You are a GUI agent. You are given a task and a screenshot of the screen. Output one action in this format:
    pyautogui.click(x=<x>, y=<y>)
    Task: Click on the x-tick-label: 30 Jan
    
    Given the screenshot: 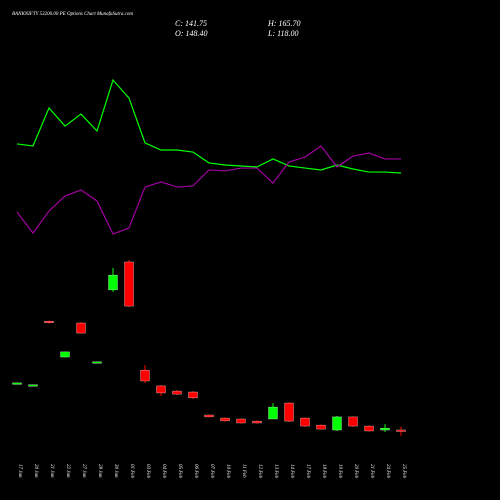 What is the action you would take?
    pyautogui.click(x=115, y=471)
    